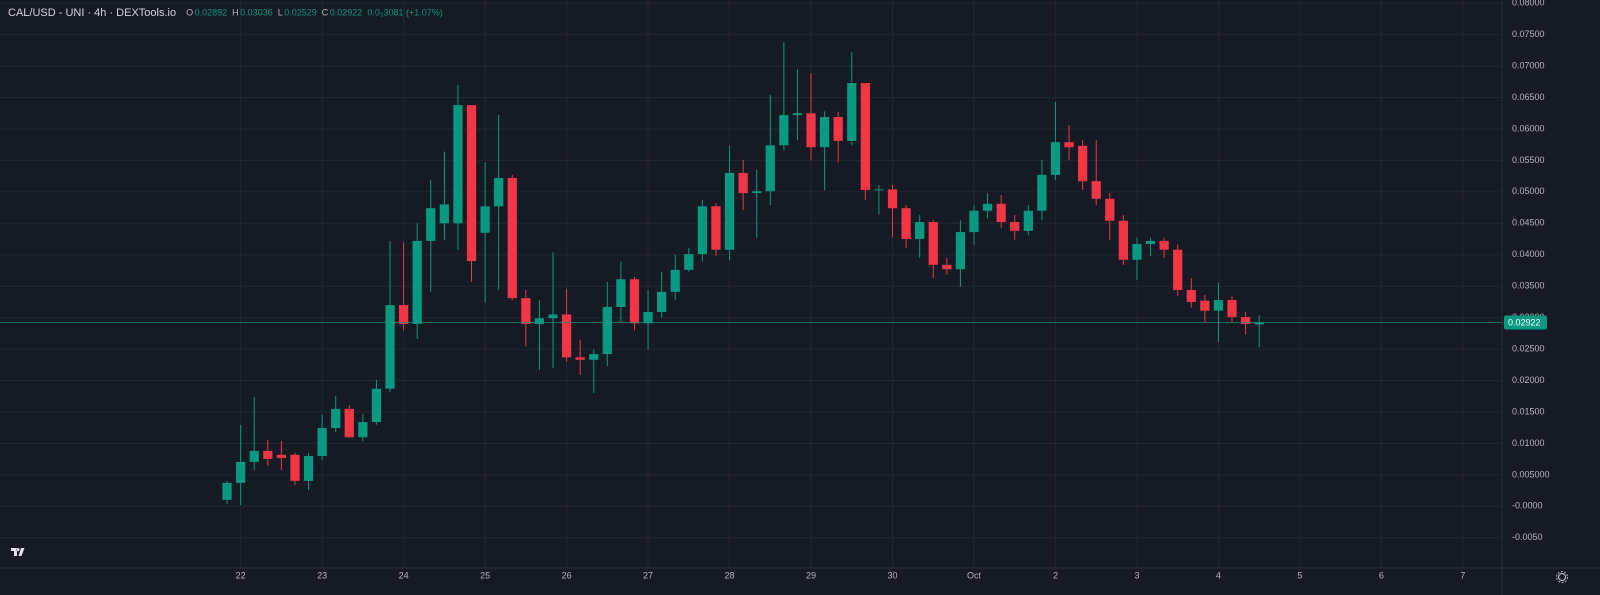 The height and width of the screenshot is (595, 1600). Describe the element at coordinates (1528, 160) in the screenshot. I see `y-tick-label: 0.05500` at that location.